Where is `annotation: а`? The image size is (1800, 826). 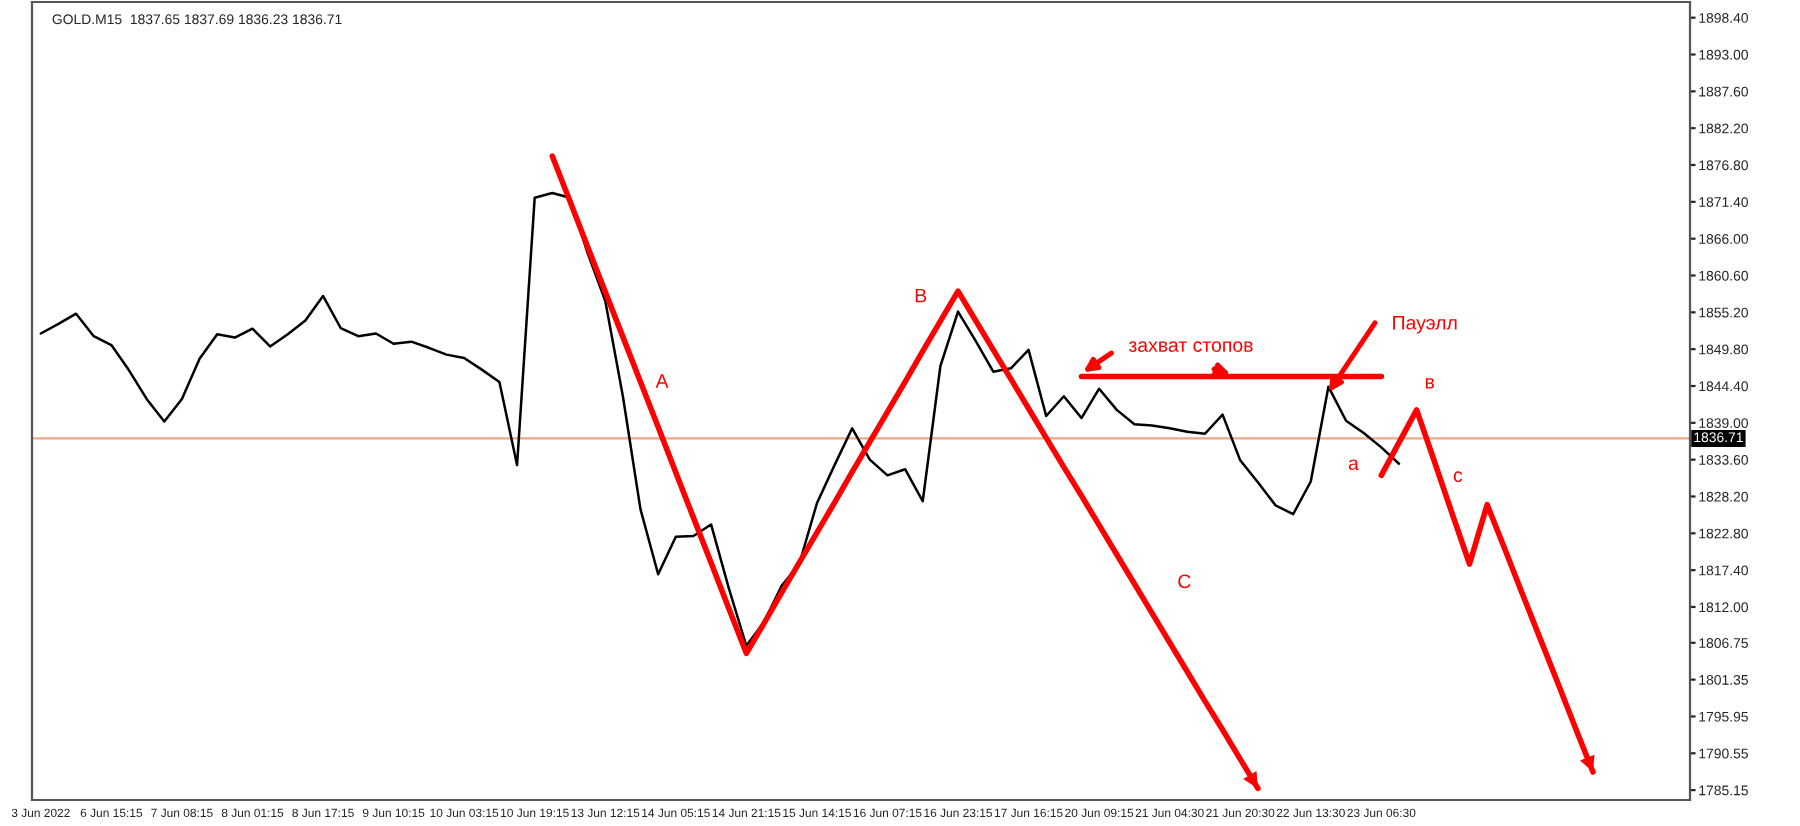 annotation: а is located at coordinates (1353, 465).